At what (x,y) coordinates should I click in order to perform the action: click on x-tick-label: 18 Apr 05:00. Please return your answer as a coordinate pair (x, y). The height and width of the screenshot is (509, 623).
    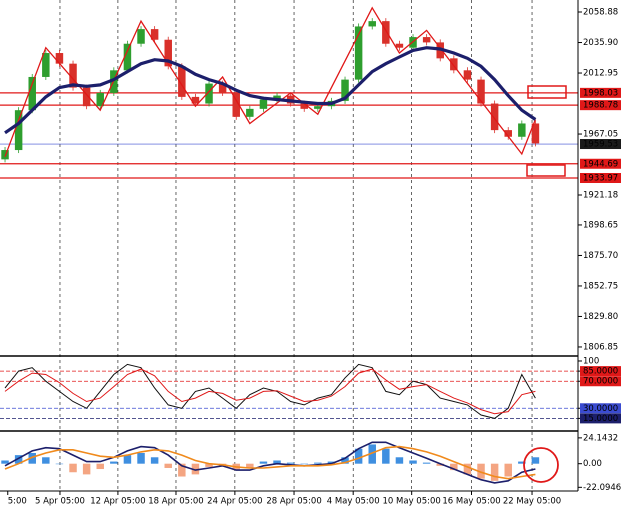
    Looking at the image, I should click on (175, 502).